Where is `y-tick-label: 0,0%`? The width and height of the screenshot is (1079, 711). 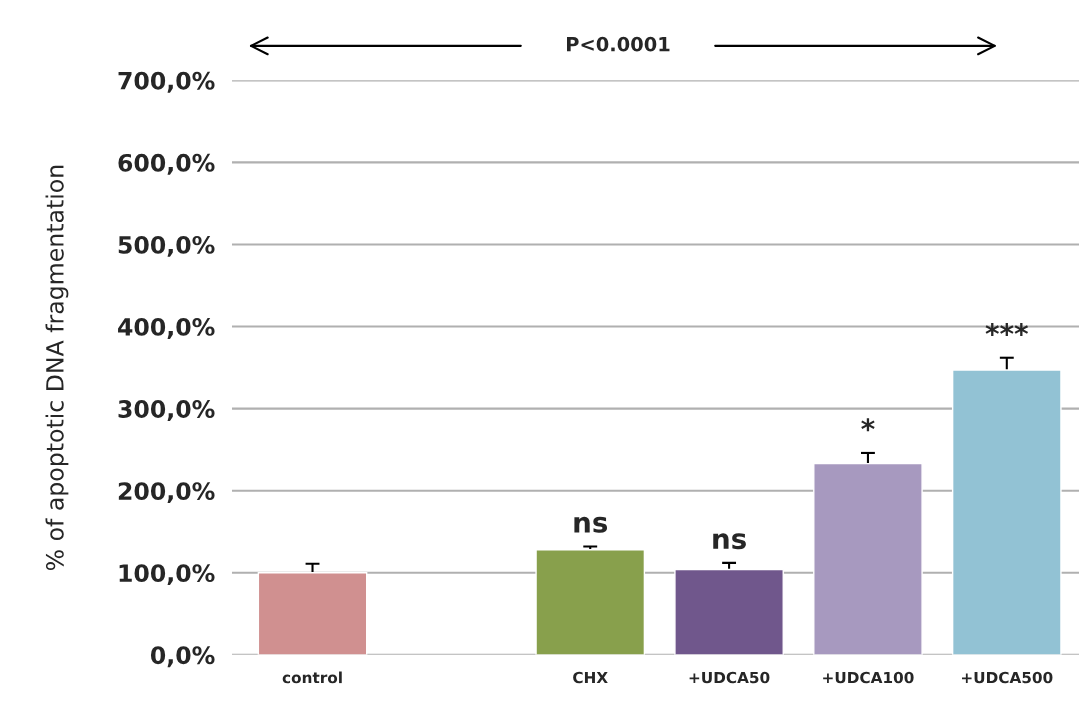 y-tick-label: 0,0% is located at coordinates (182, 657).